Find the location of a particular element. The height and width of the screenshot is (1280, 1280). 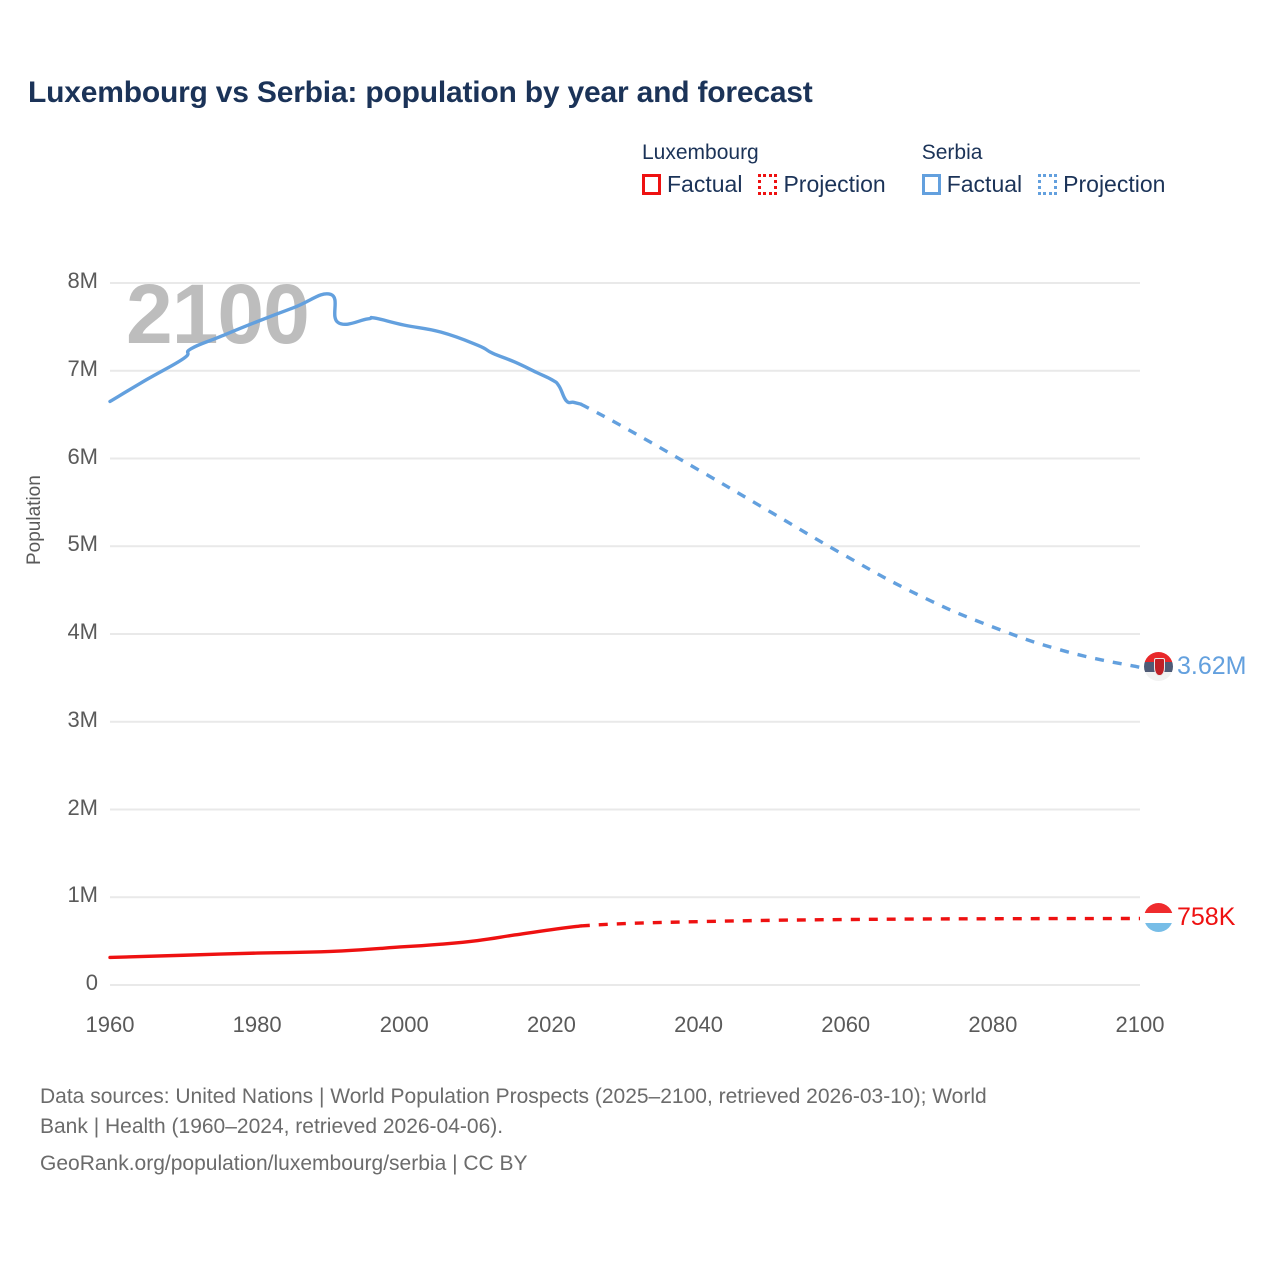

y-tick-label: 0 is located at coordinates (91, 982).